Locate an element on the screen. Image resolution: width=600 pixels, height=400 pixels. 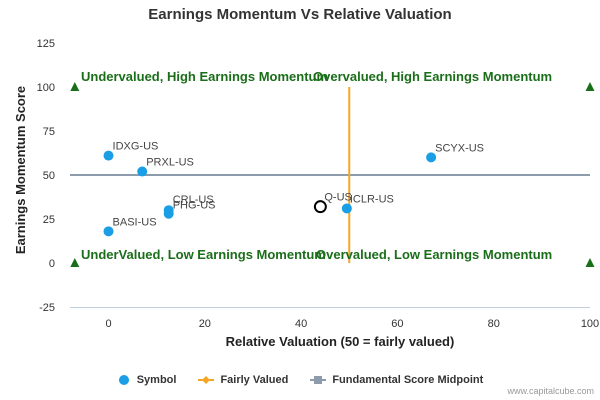
y-tick-label: -25 is located at coordinates (47, 308).